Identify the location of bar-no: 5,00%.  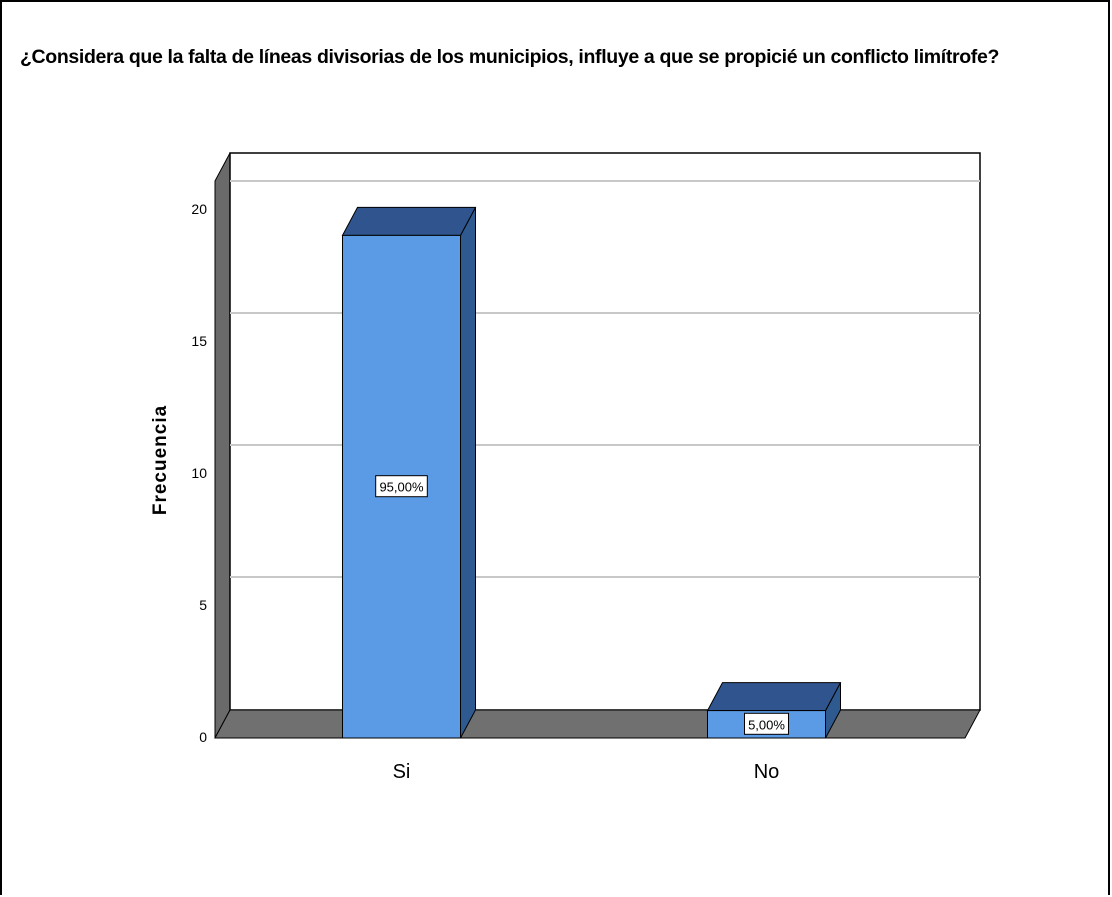
(774, 710).